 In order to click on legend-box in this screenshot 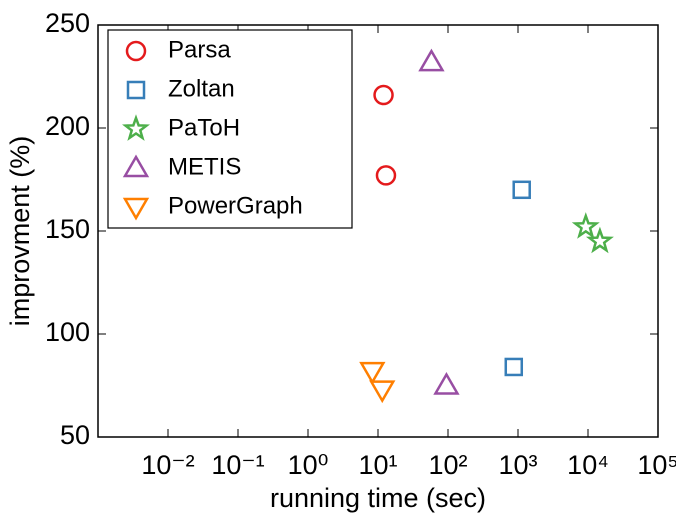, I will do `click(230, 129)`.